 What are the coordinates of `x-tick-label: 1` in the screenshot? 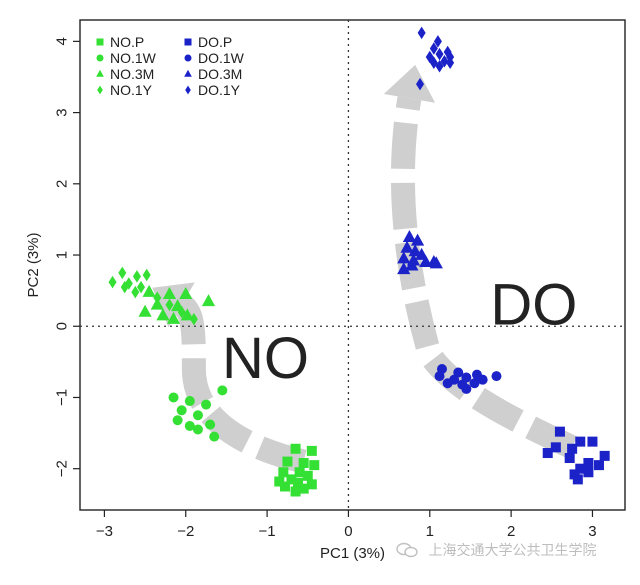 It's located at (430, 531).